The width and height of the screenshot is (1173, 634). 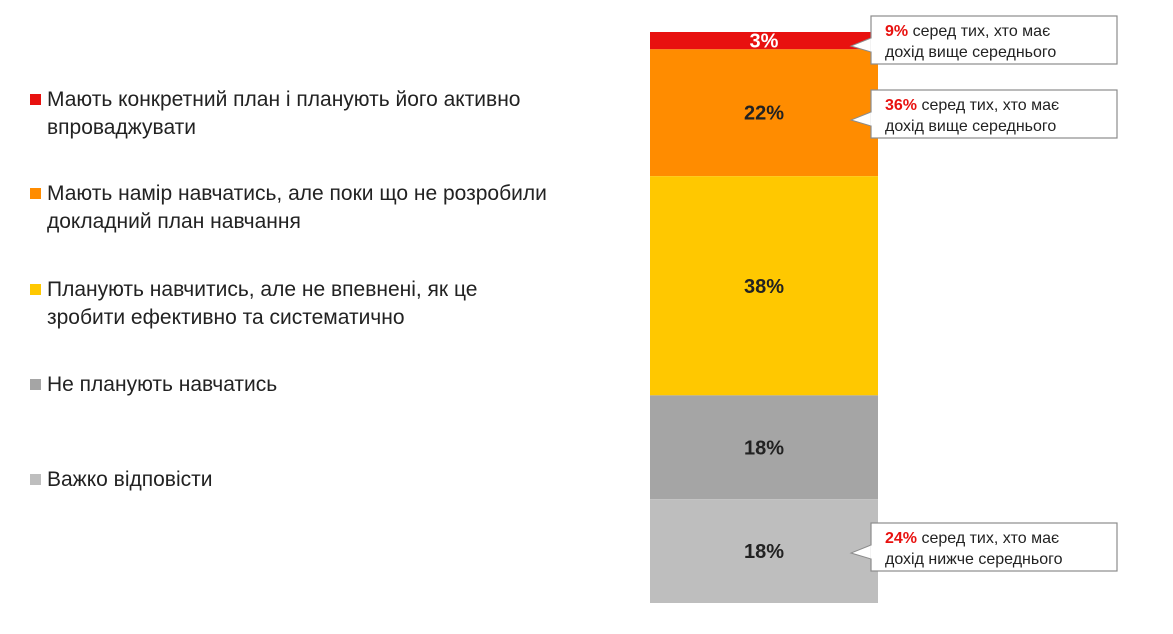 I want to click on legend-label: Важко відповісти, so click(x=130, y=479).